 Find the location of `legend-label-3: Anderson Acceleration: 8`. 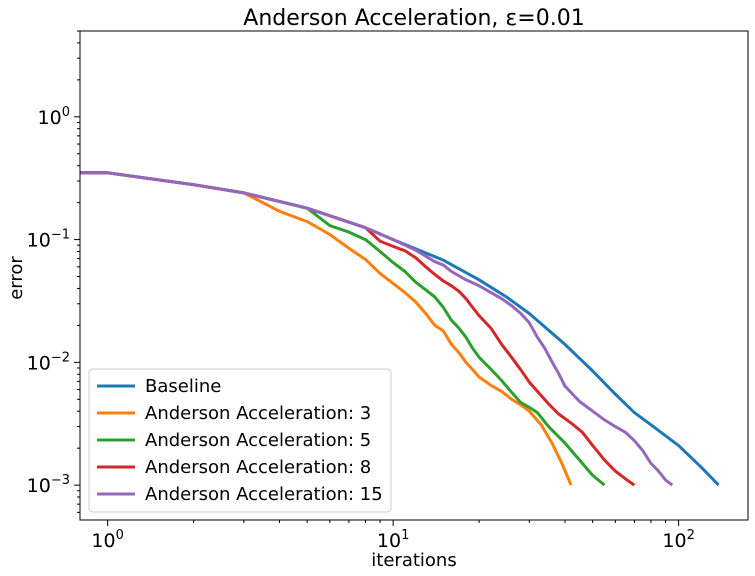

legend-label-3: Anderson Acceleration: 8 is located at coordinates (258, 467).